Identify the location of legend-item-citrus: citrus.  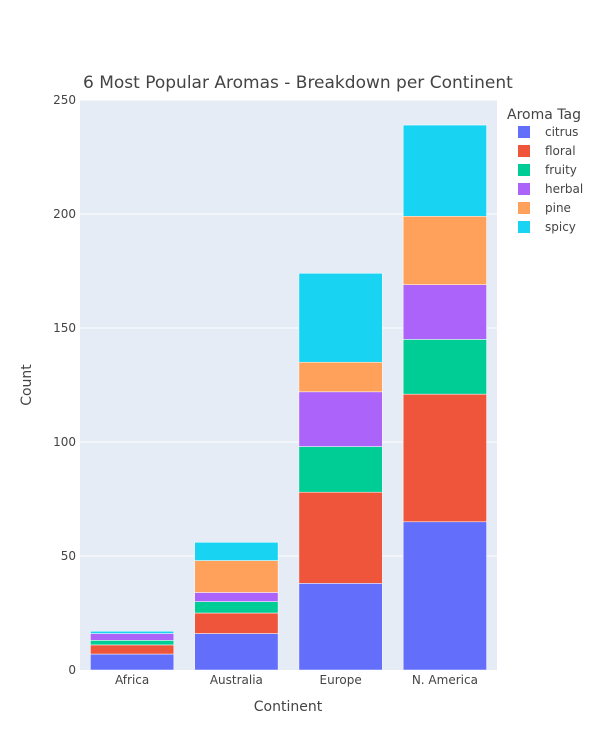
(548, 132).